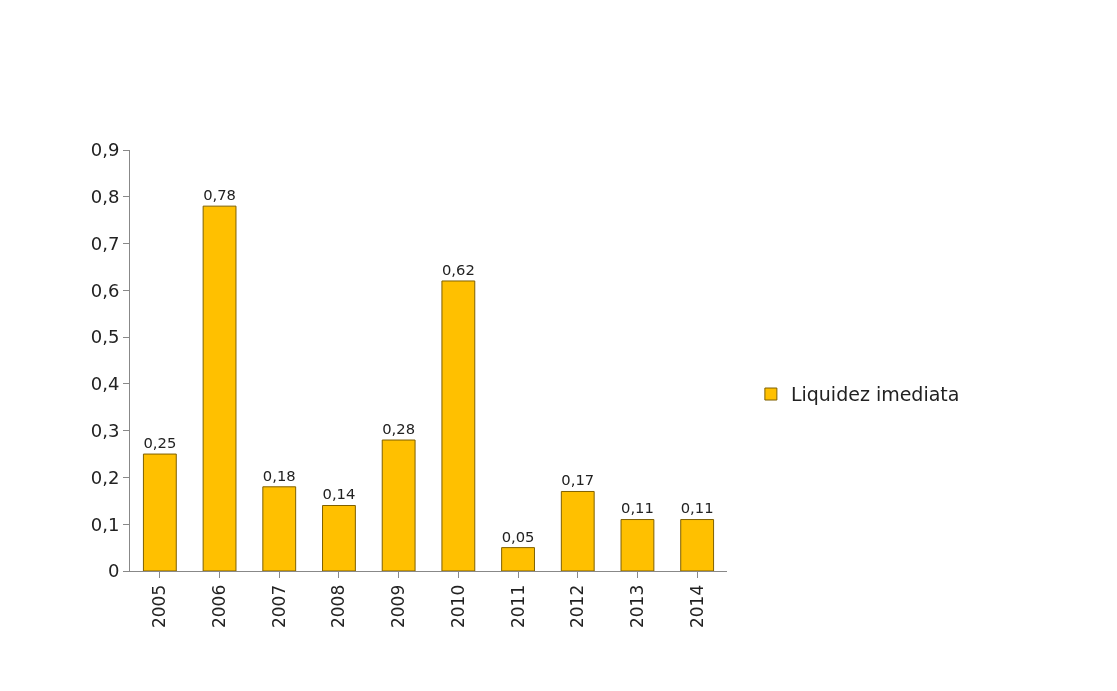 This screenshot has width=1117, height=691. What do you see at coordinates (279, 475) in the screenshot?
I see `data-label: 0,18` at bounding box center [279, 475].